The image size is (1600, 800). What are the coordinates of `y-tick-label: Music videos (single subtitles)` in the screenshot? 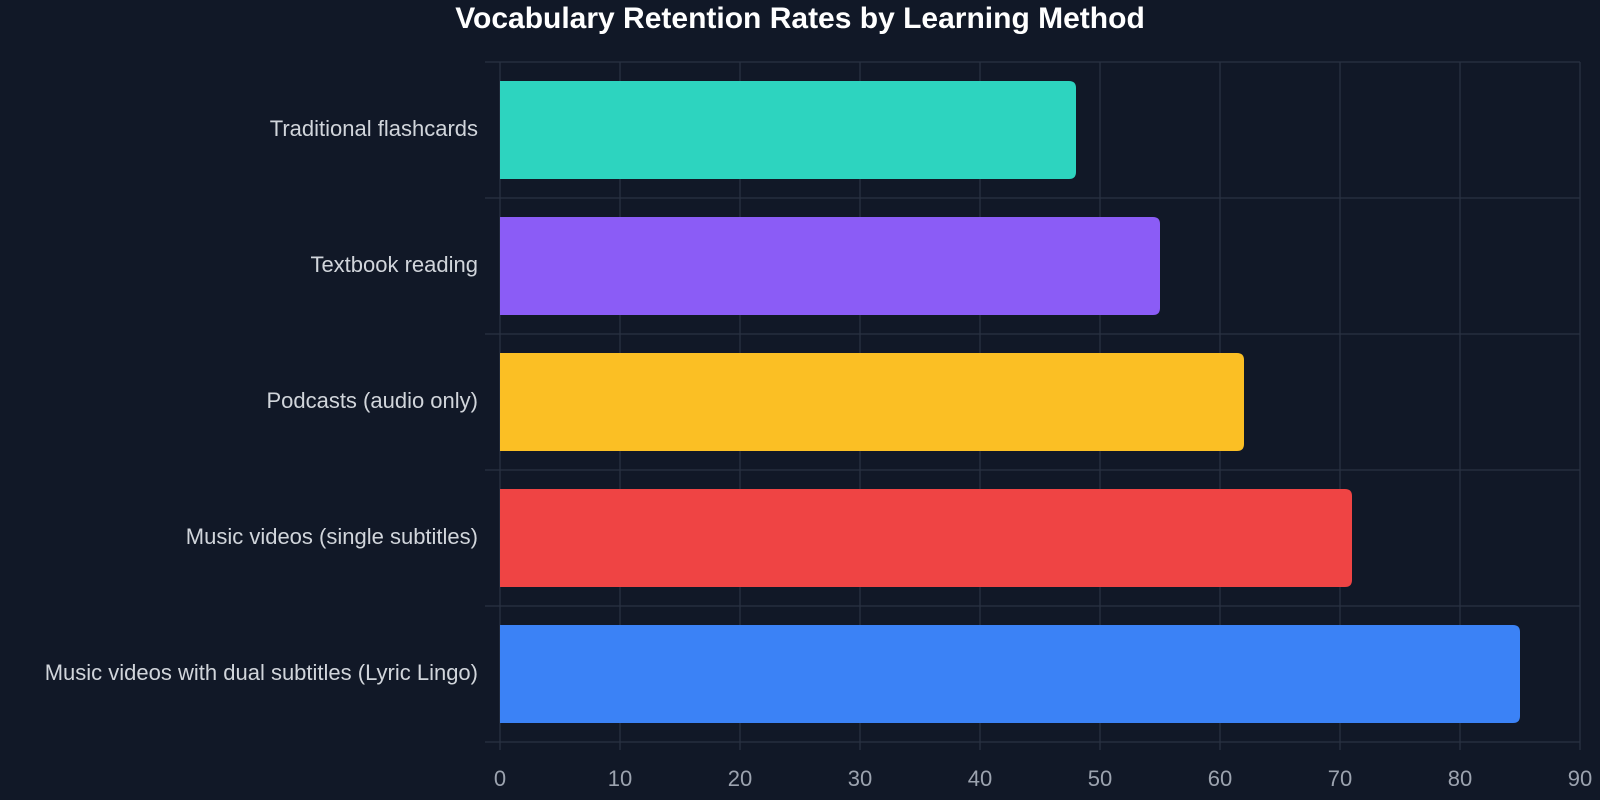 It's located at (332, 536).